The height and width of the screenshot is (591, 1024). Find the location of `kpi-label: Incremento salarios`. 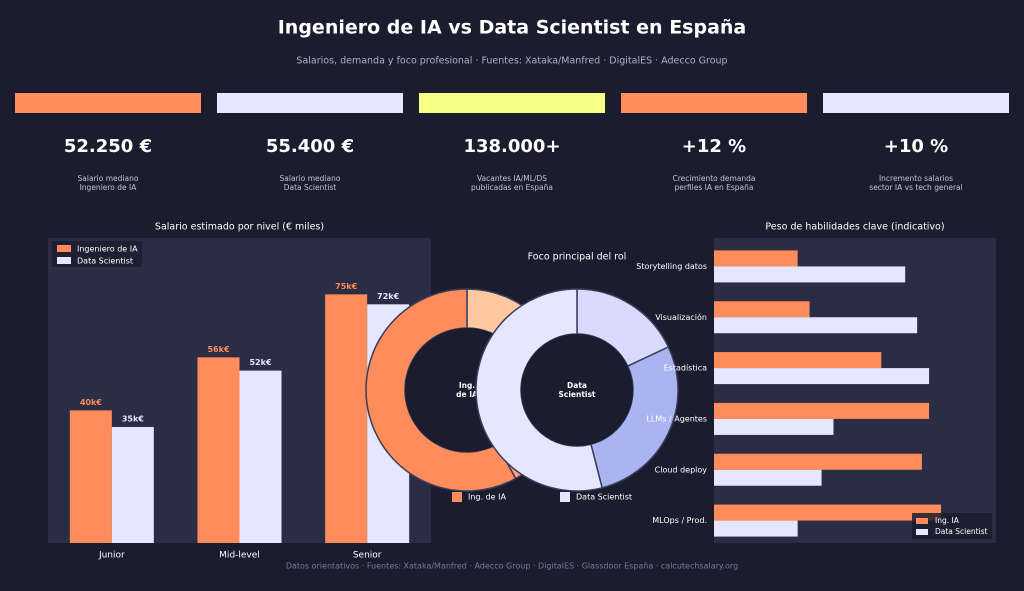

kpi-label: Incremento salarios is located at coordinates (916, 178).